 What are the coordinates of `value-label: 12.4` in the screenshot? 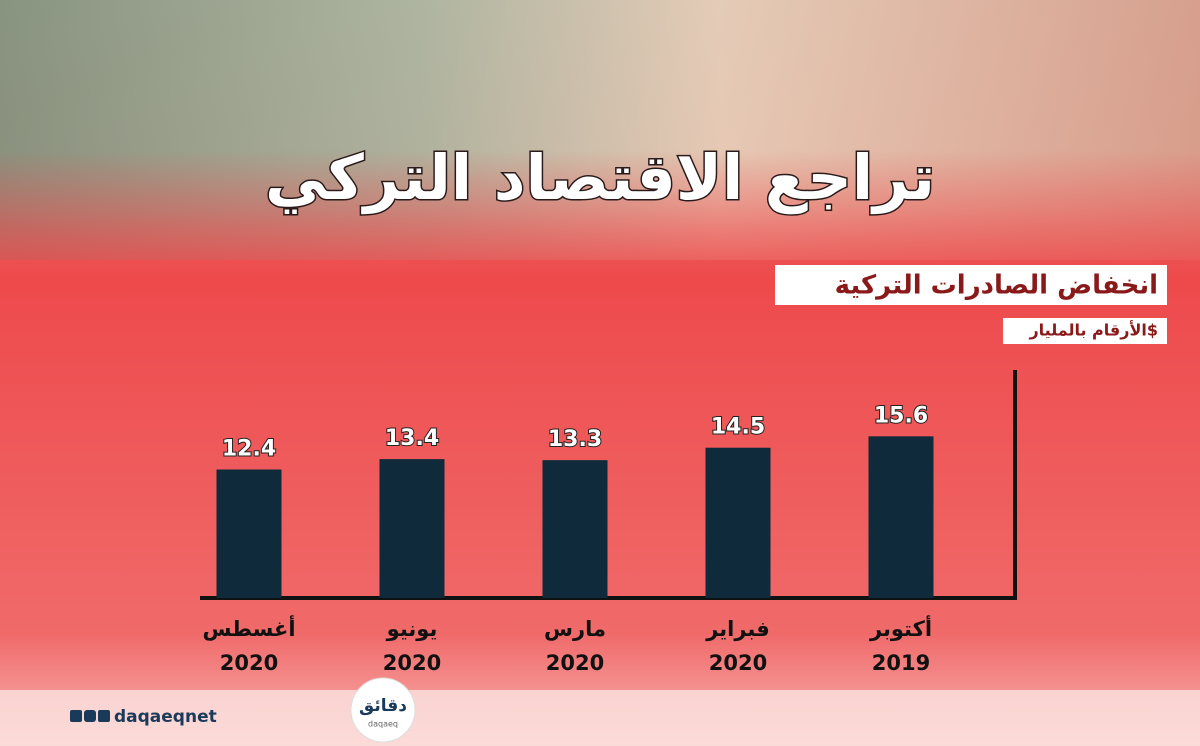 It's located at (249, 448).